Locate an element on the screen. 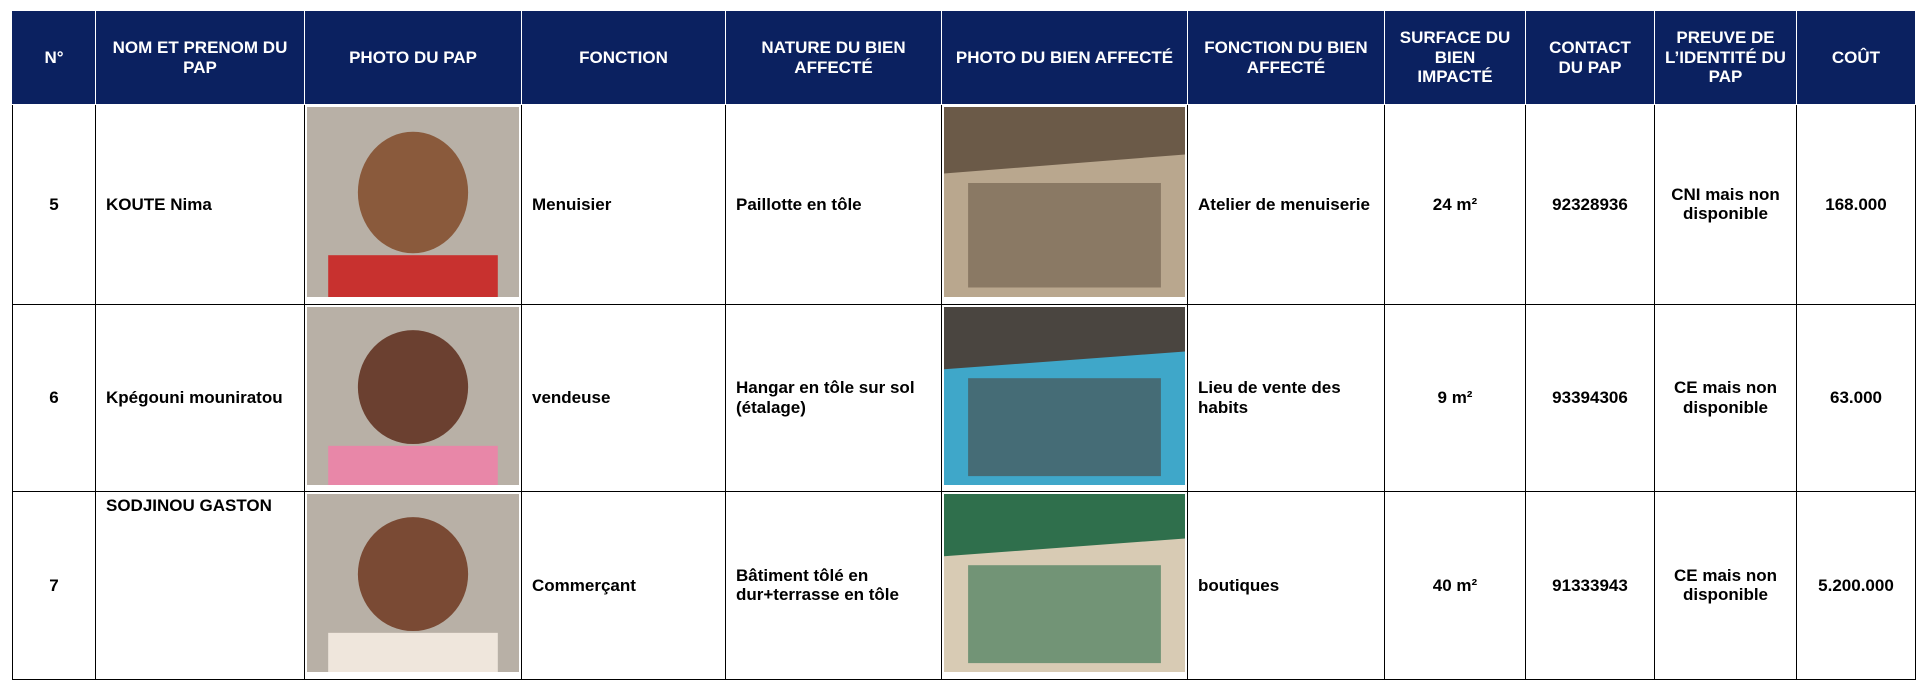  column-header: FONCTION is located at coordinates (623, 57).